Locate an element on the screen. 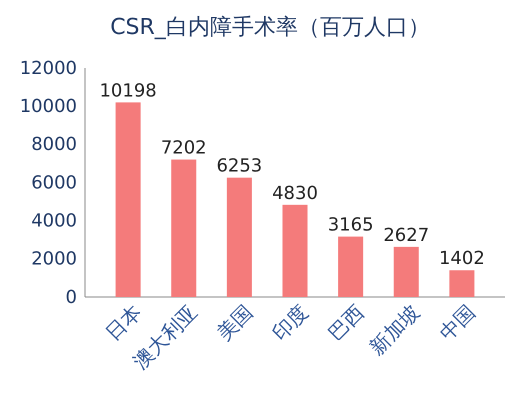 This screenshot has width=526, height=399. y-tick-label: 12000 is located at coordinates (48, 68).